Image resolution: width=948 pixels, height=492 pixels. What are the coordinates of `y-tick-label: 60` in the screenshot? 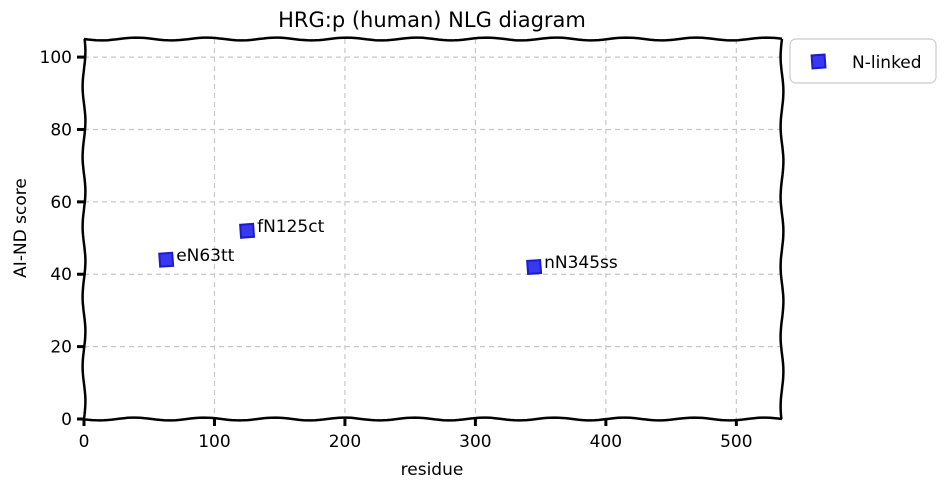 It's located at (61, 203).